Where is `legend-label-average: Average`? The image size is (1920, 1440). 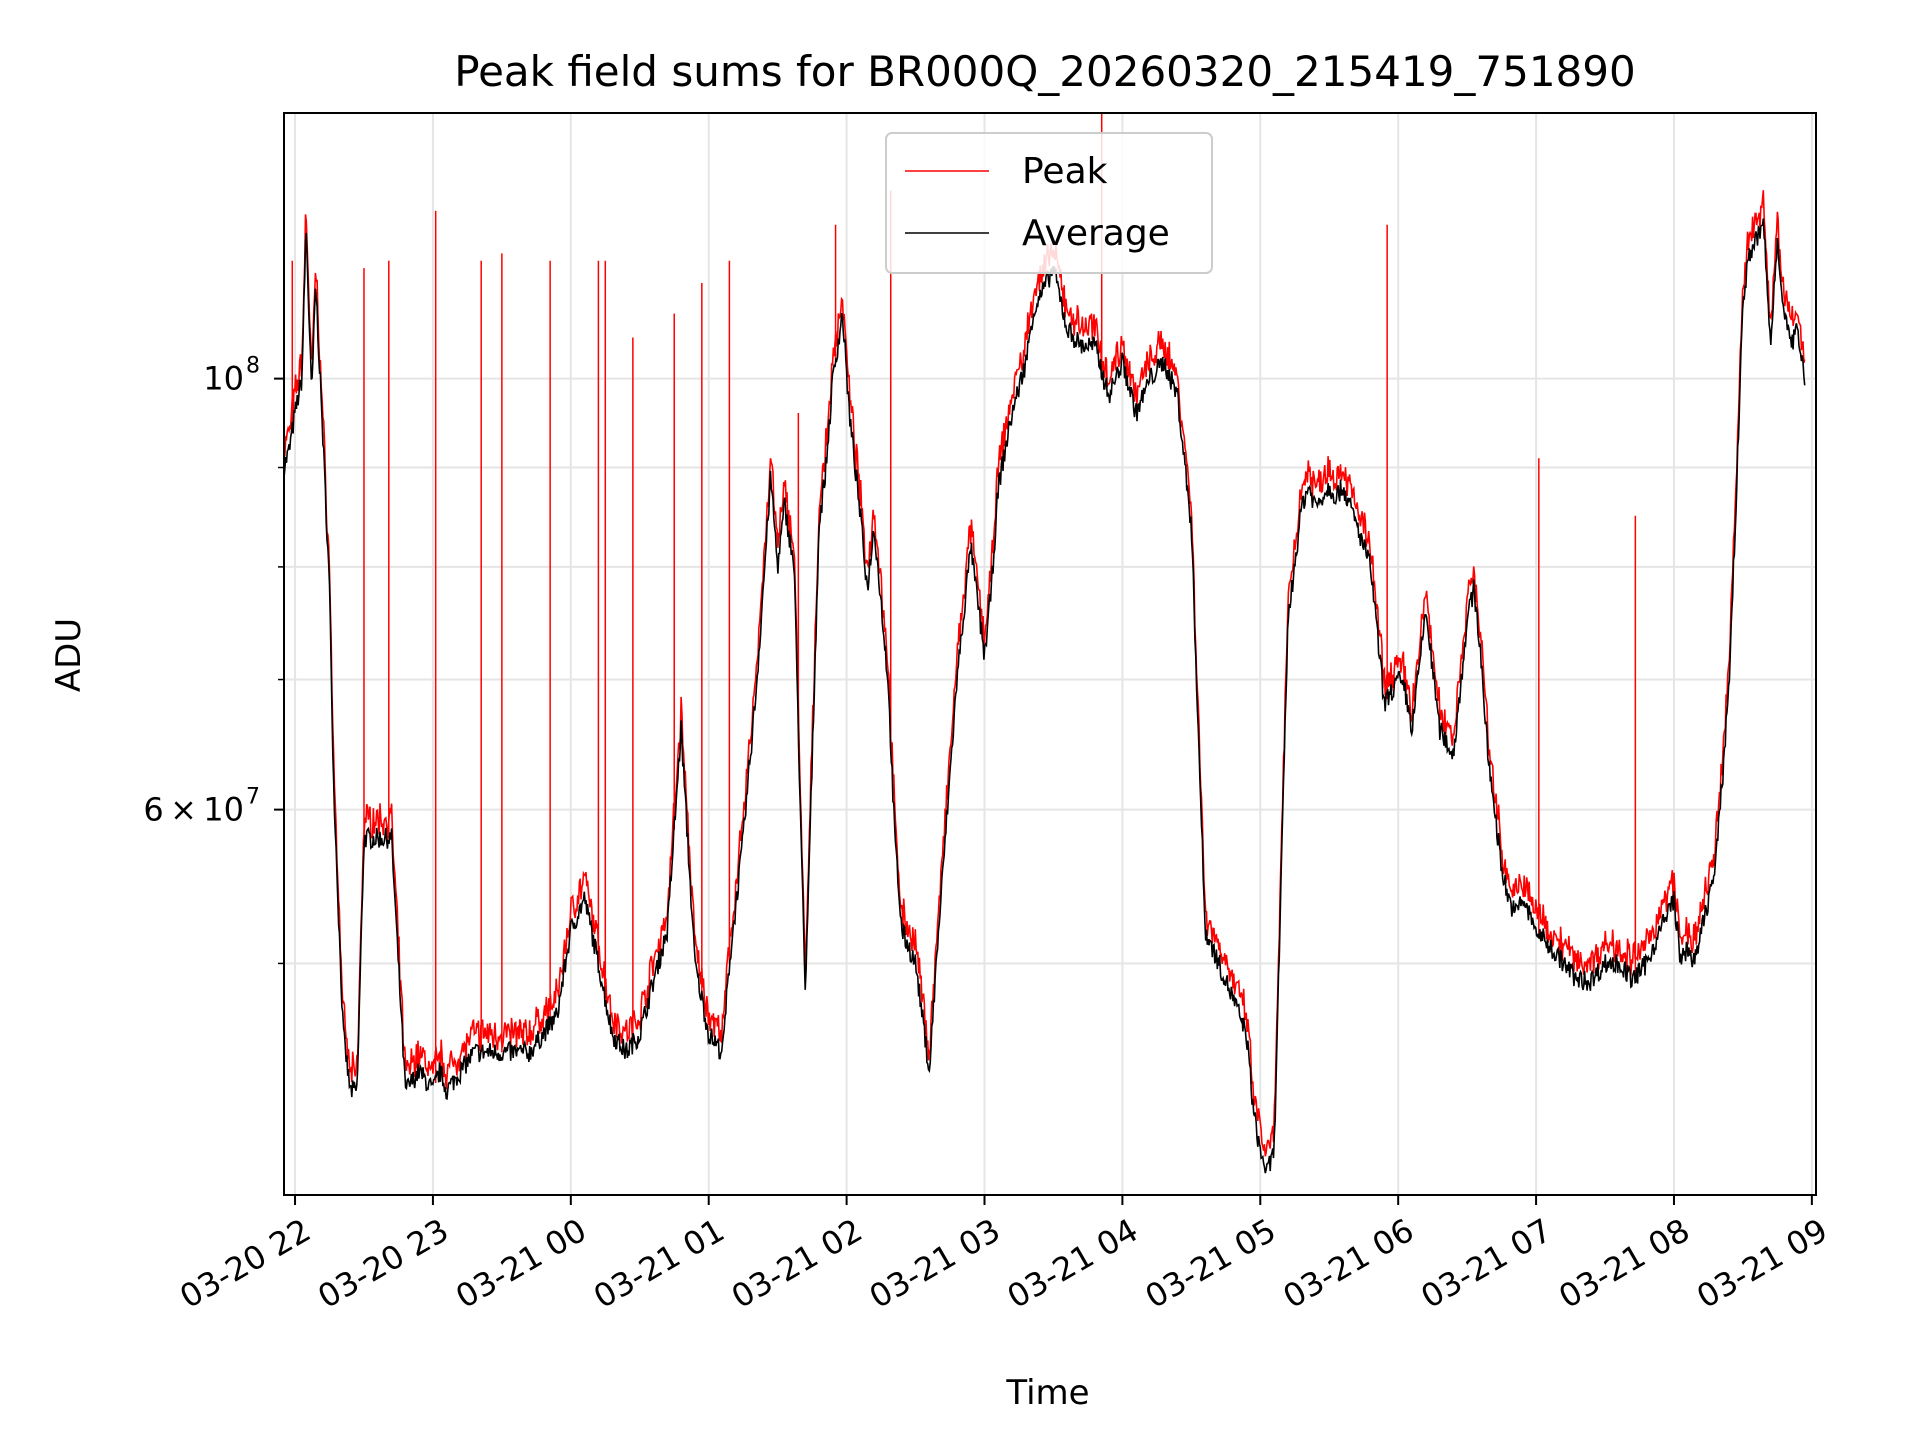
legend-label-average: Average is located at coordinates (1096, 233).